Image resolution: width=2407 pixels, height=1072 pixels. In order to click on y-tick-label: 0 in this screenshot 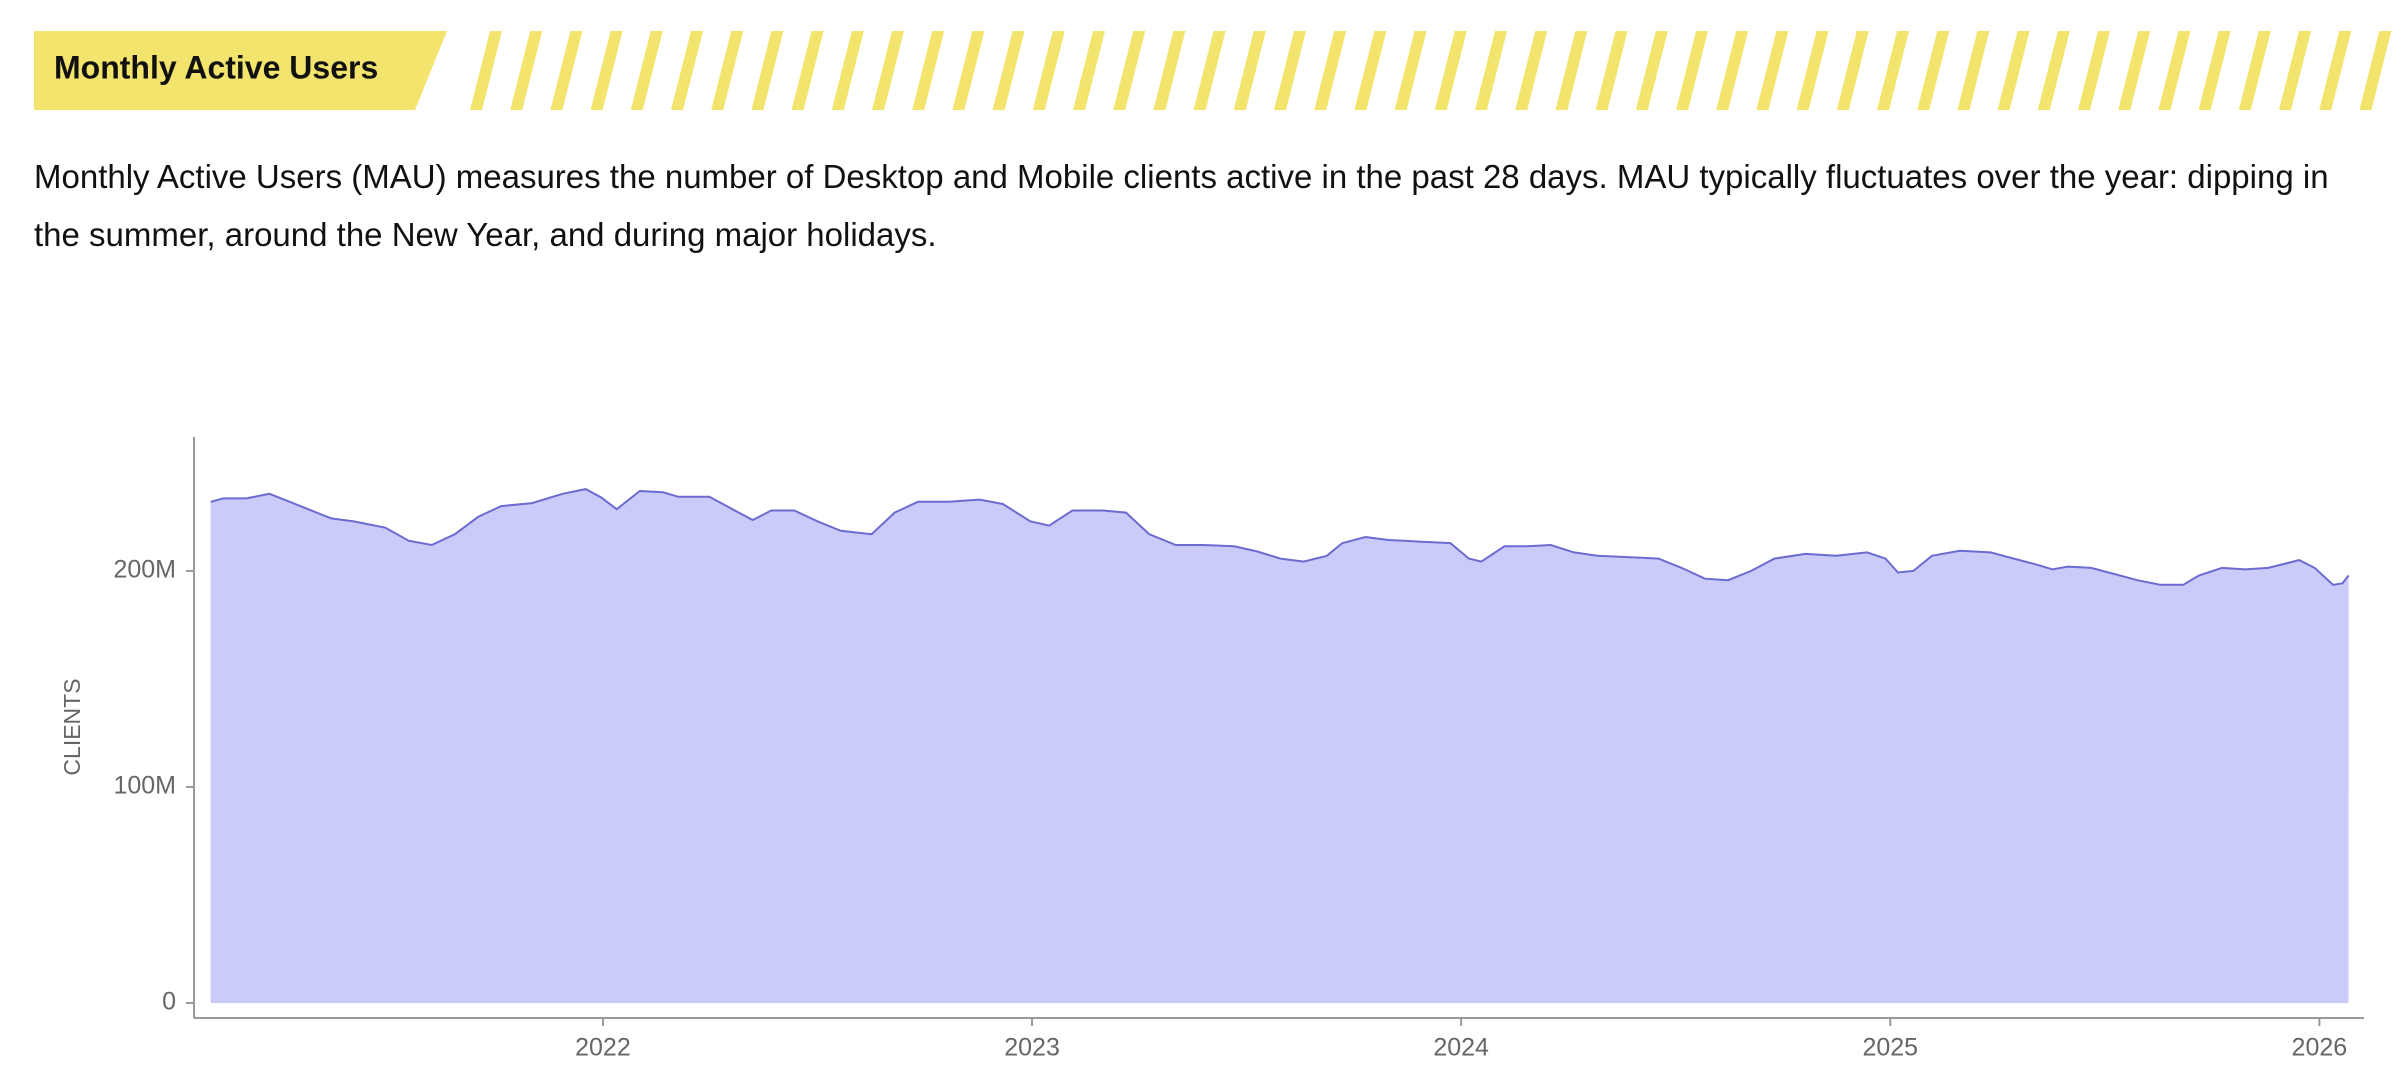, I will do `click(169, 1002)`.